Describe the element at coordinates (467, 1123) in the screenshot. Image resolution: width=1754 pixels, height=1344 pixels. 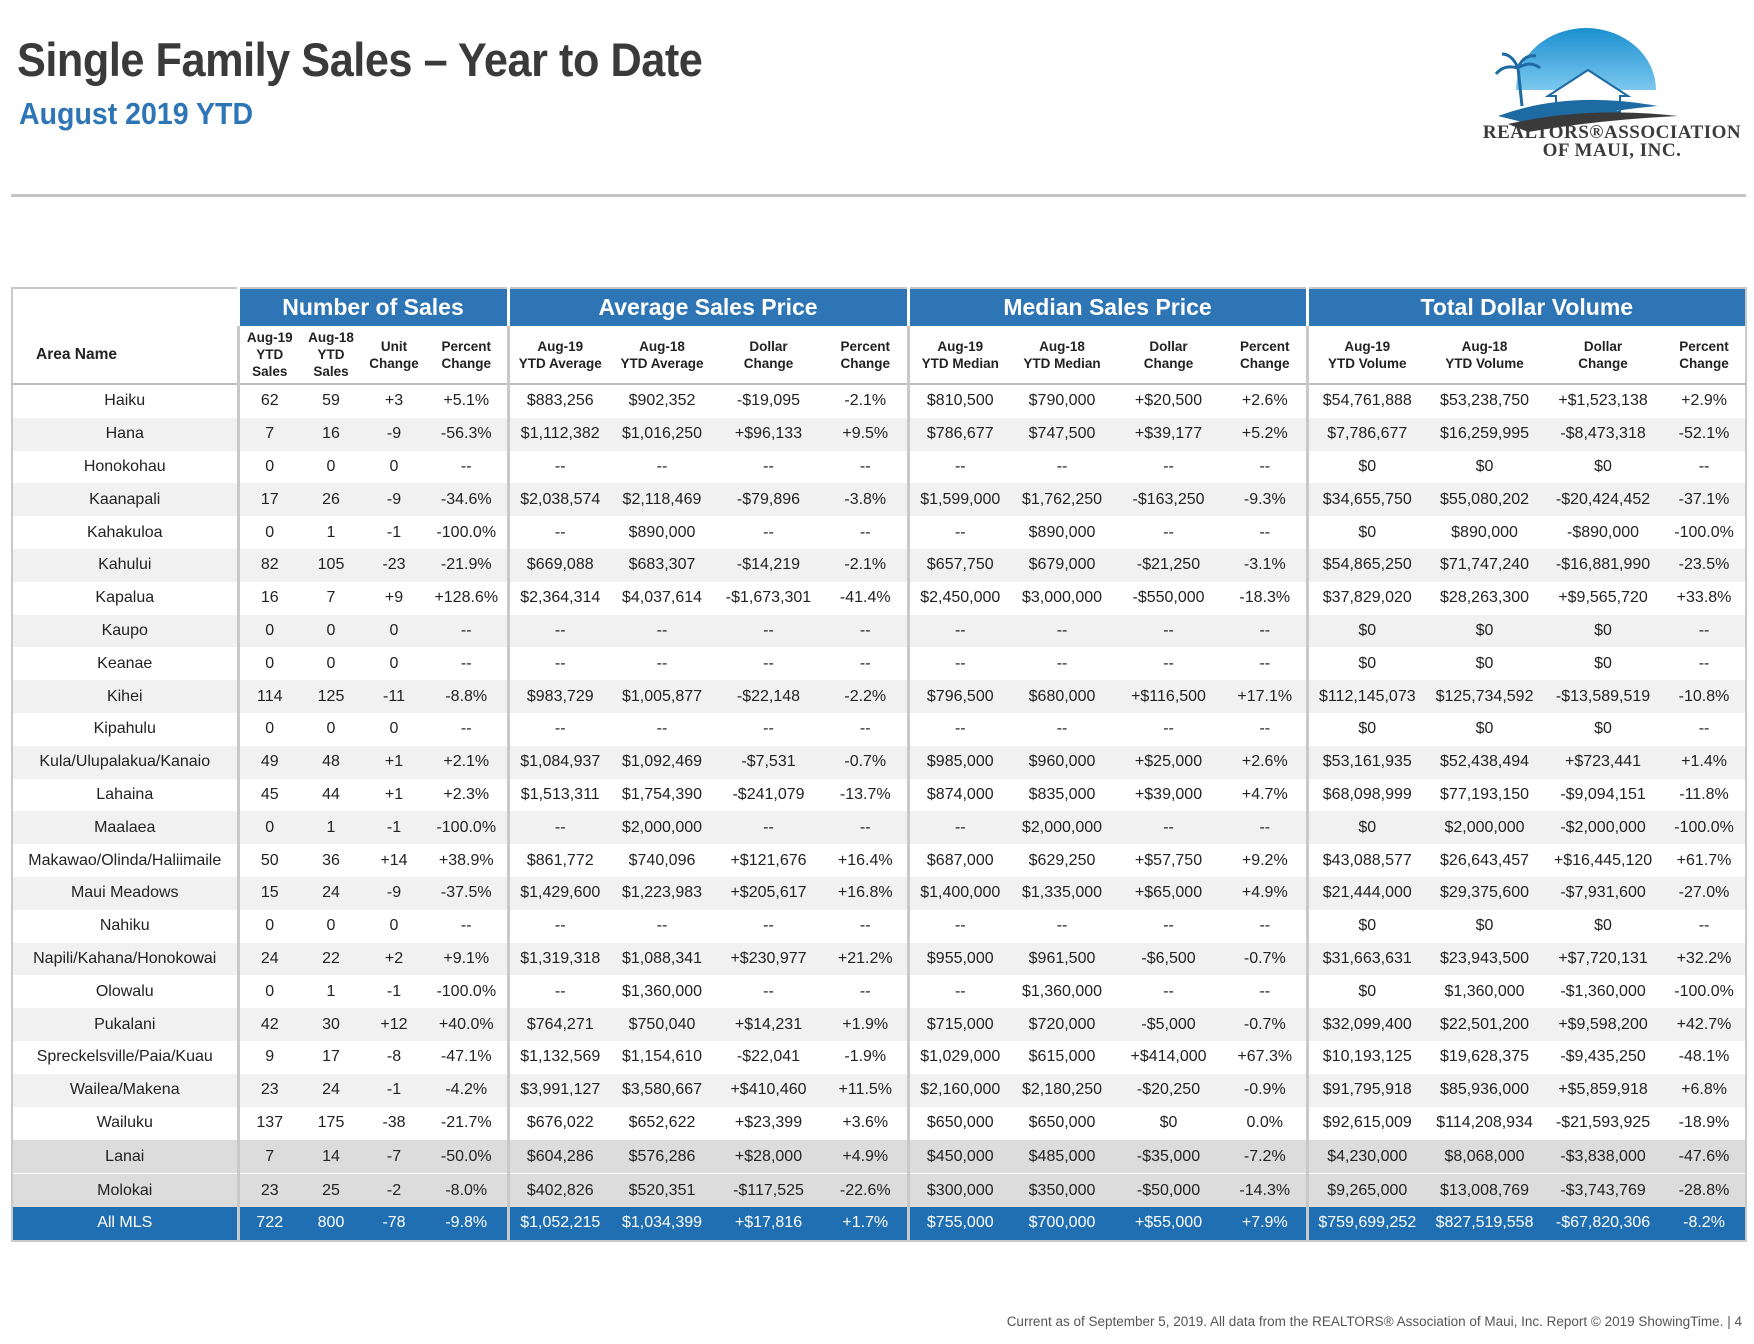
I see `table-cell: -21.7%` at that location.